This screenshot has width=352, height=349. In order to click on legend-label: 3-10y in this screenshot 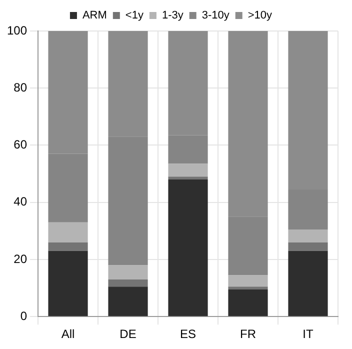, I will do `click(216, 16)`.